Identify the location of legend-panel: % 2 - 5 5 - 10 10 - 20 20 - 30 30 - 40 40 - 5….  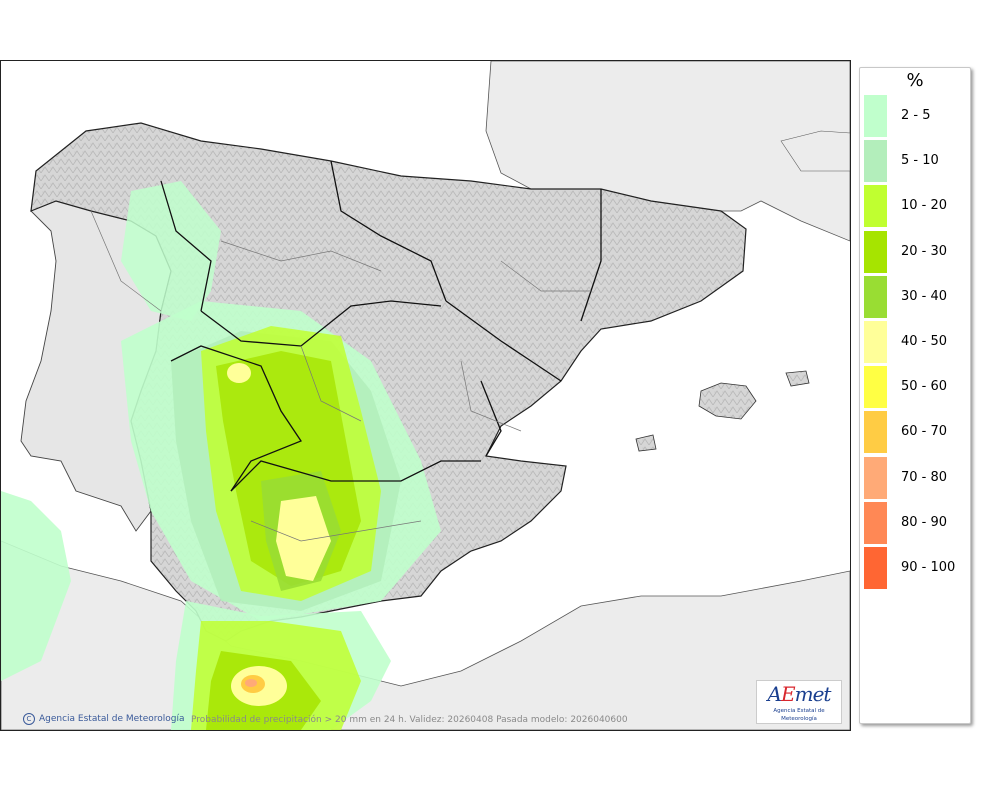
(915, 395).